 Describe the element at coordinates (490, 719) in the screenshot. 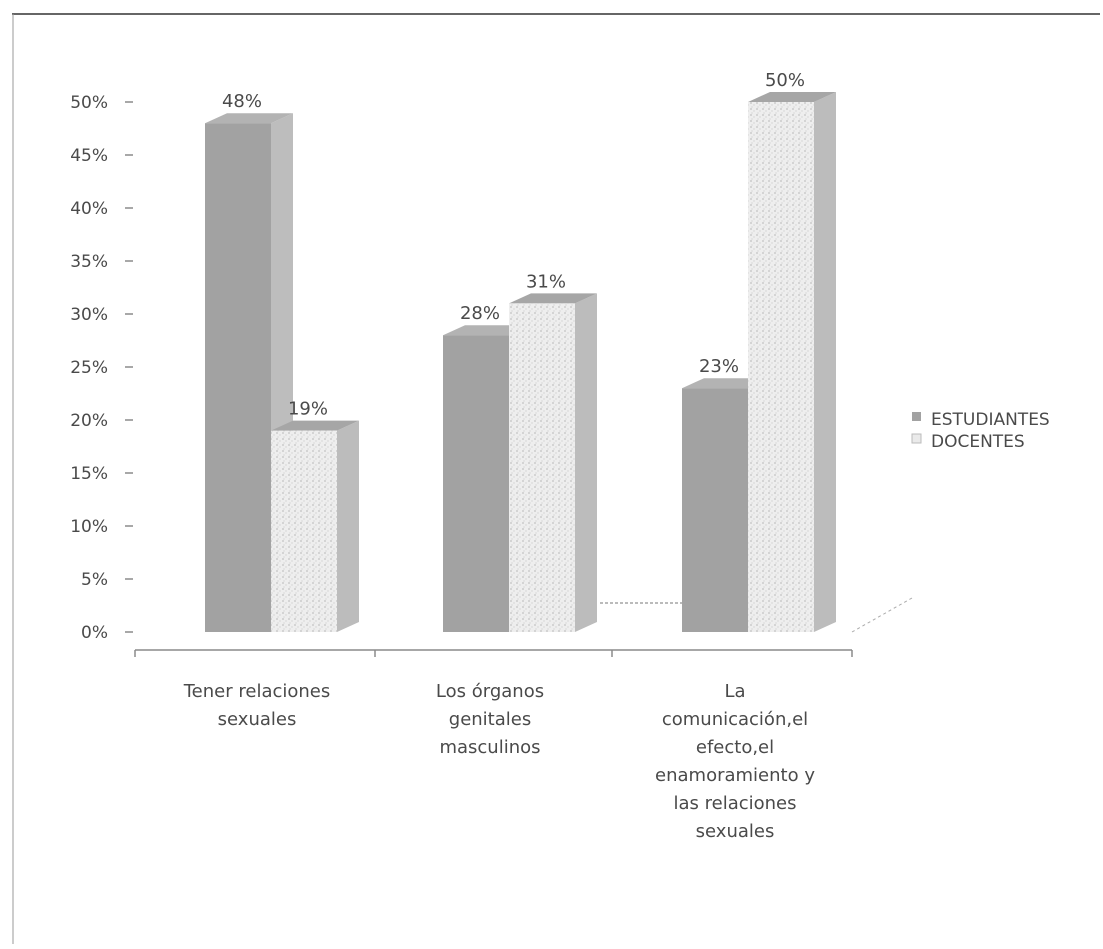

I see `category-label: Los órganos genitales masculinos` at that location.